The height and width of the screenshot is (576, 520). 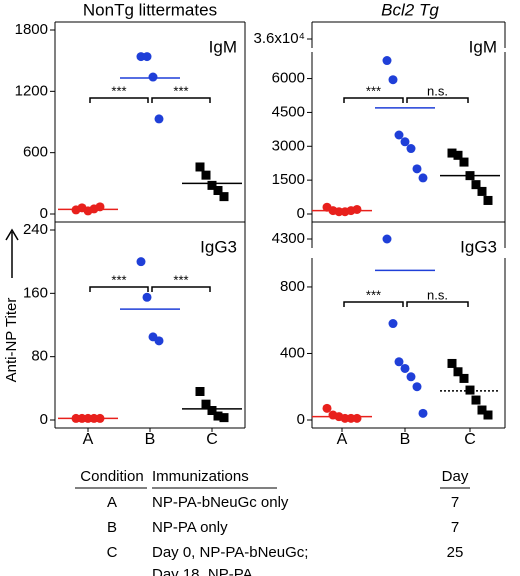 What do you see at coordinates (111, 476) in the screenshot?
I see `table-header: Condition` at bounding box center [111, 476].